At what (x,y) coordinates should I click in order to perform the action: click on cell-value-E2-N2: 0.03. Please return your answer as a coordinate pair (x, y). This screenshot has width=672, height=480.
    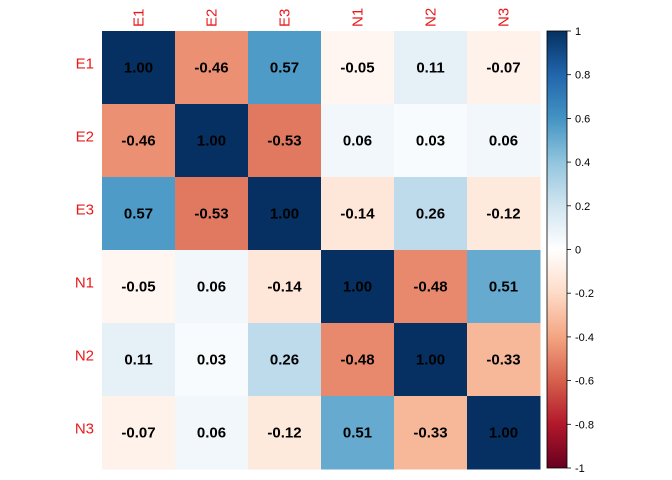
    Looking at the image, I should click on (430, 141).